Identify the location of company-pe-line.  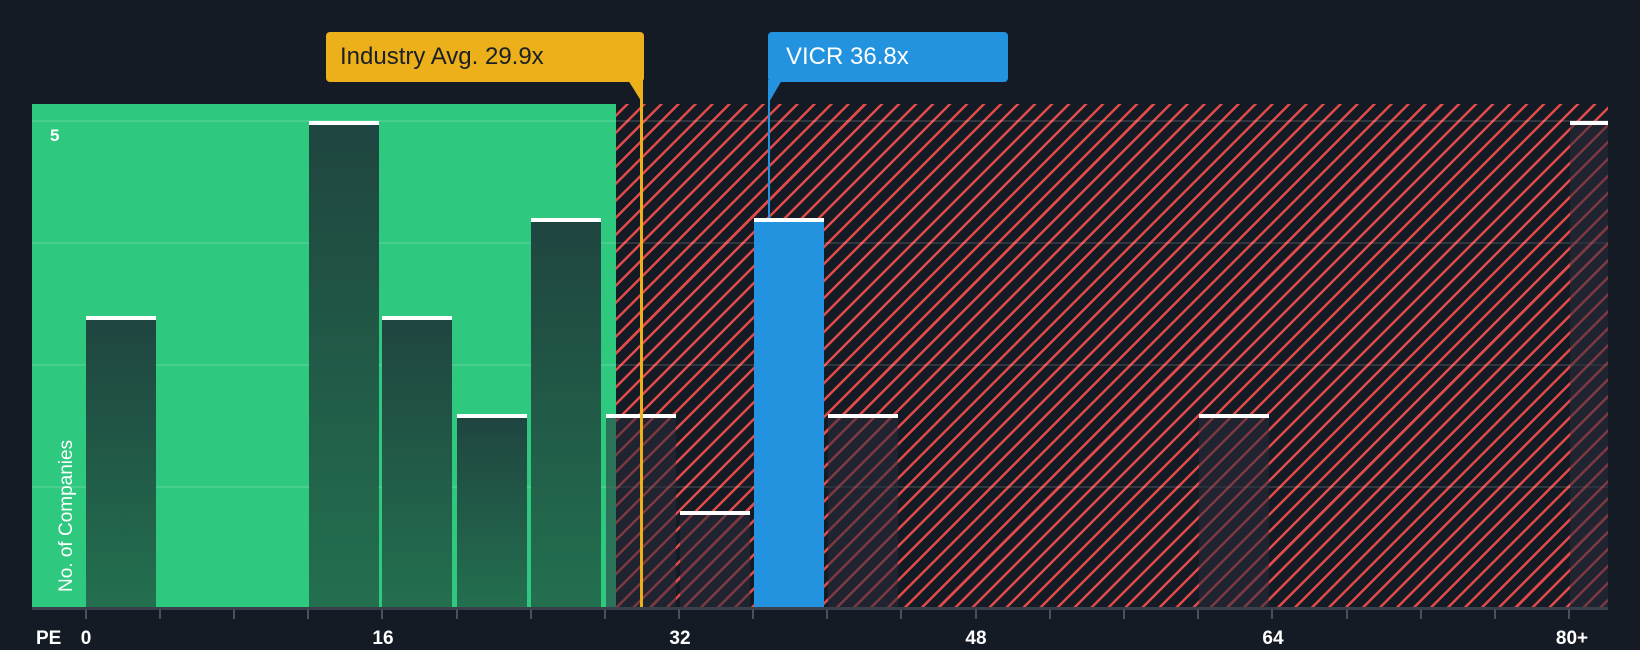
(769, 150).